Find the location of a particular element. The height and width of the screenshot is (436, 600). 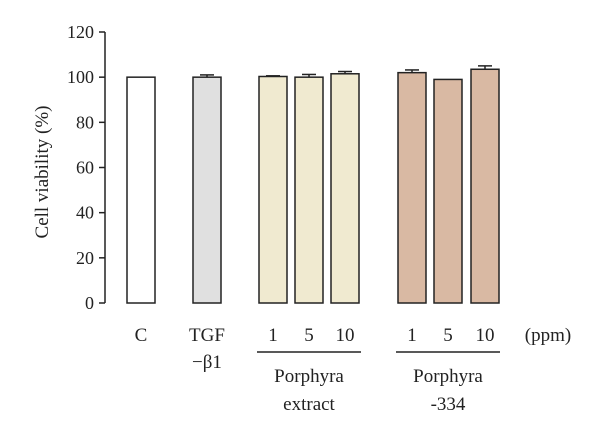

y-tick-label-0: 0 is located at coordinates (89, 303).